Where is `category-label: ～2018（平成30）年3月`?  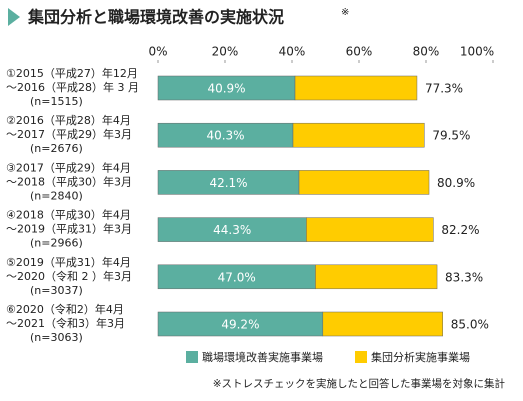 category-label: ～2018（平成30）年3月 is located at coordinates (69, 181).